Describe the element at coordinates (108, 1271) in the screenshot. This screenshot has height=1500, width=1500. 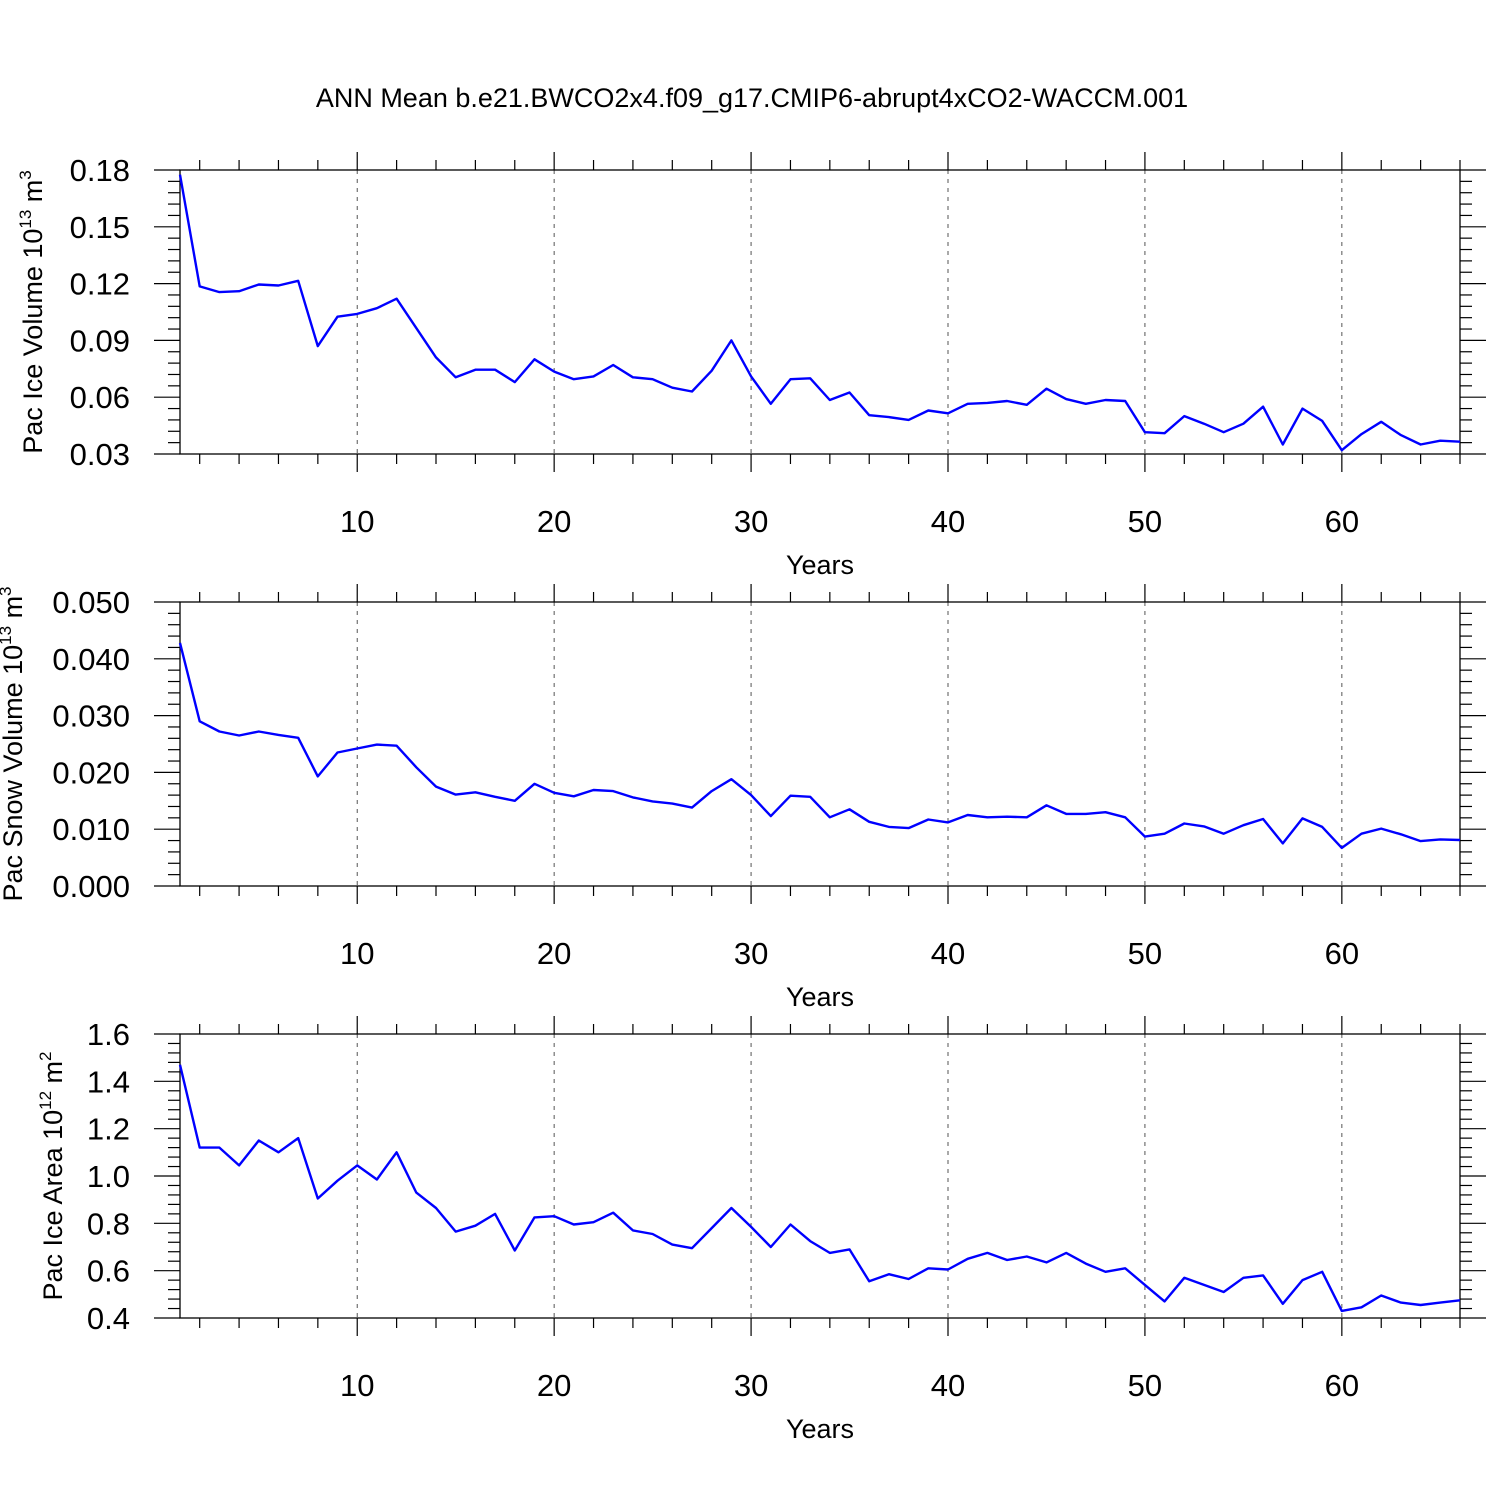
I see `y-tick-label: 0.6` at that location.